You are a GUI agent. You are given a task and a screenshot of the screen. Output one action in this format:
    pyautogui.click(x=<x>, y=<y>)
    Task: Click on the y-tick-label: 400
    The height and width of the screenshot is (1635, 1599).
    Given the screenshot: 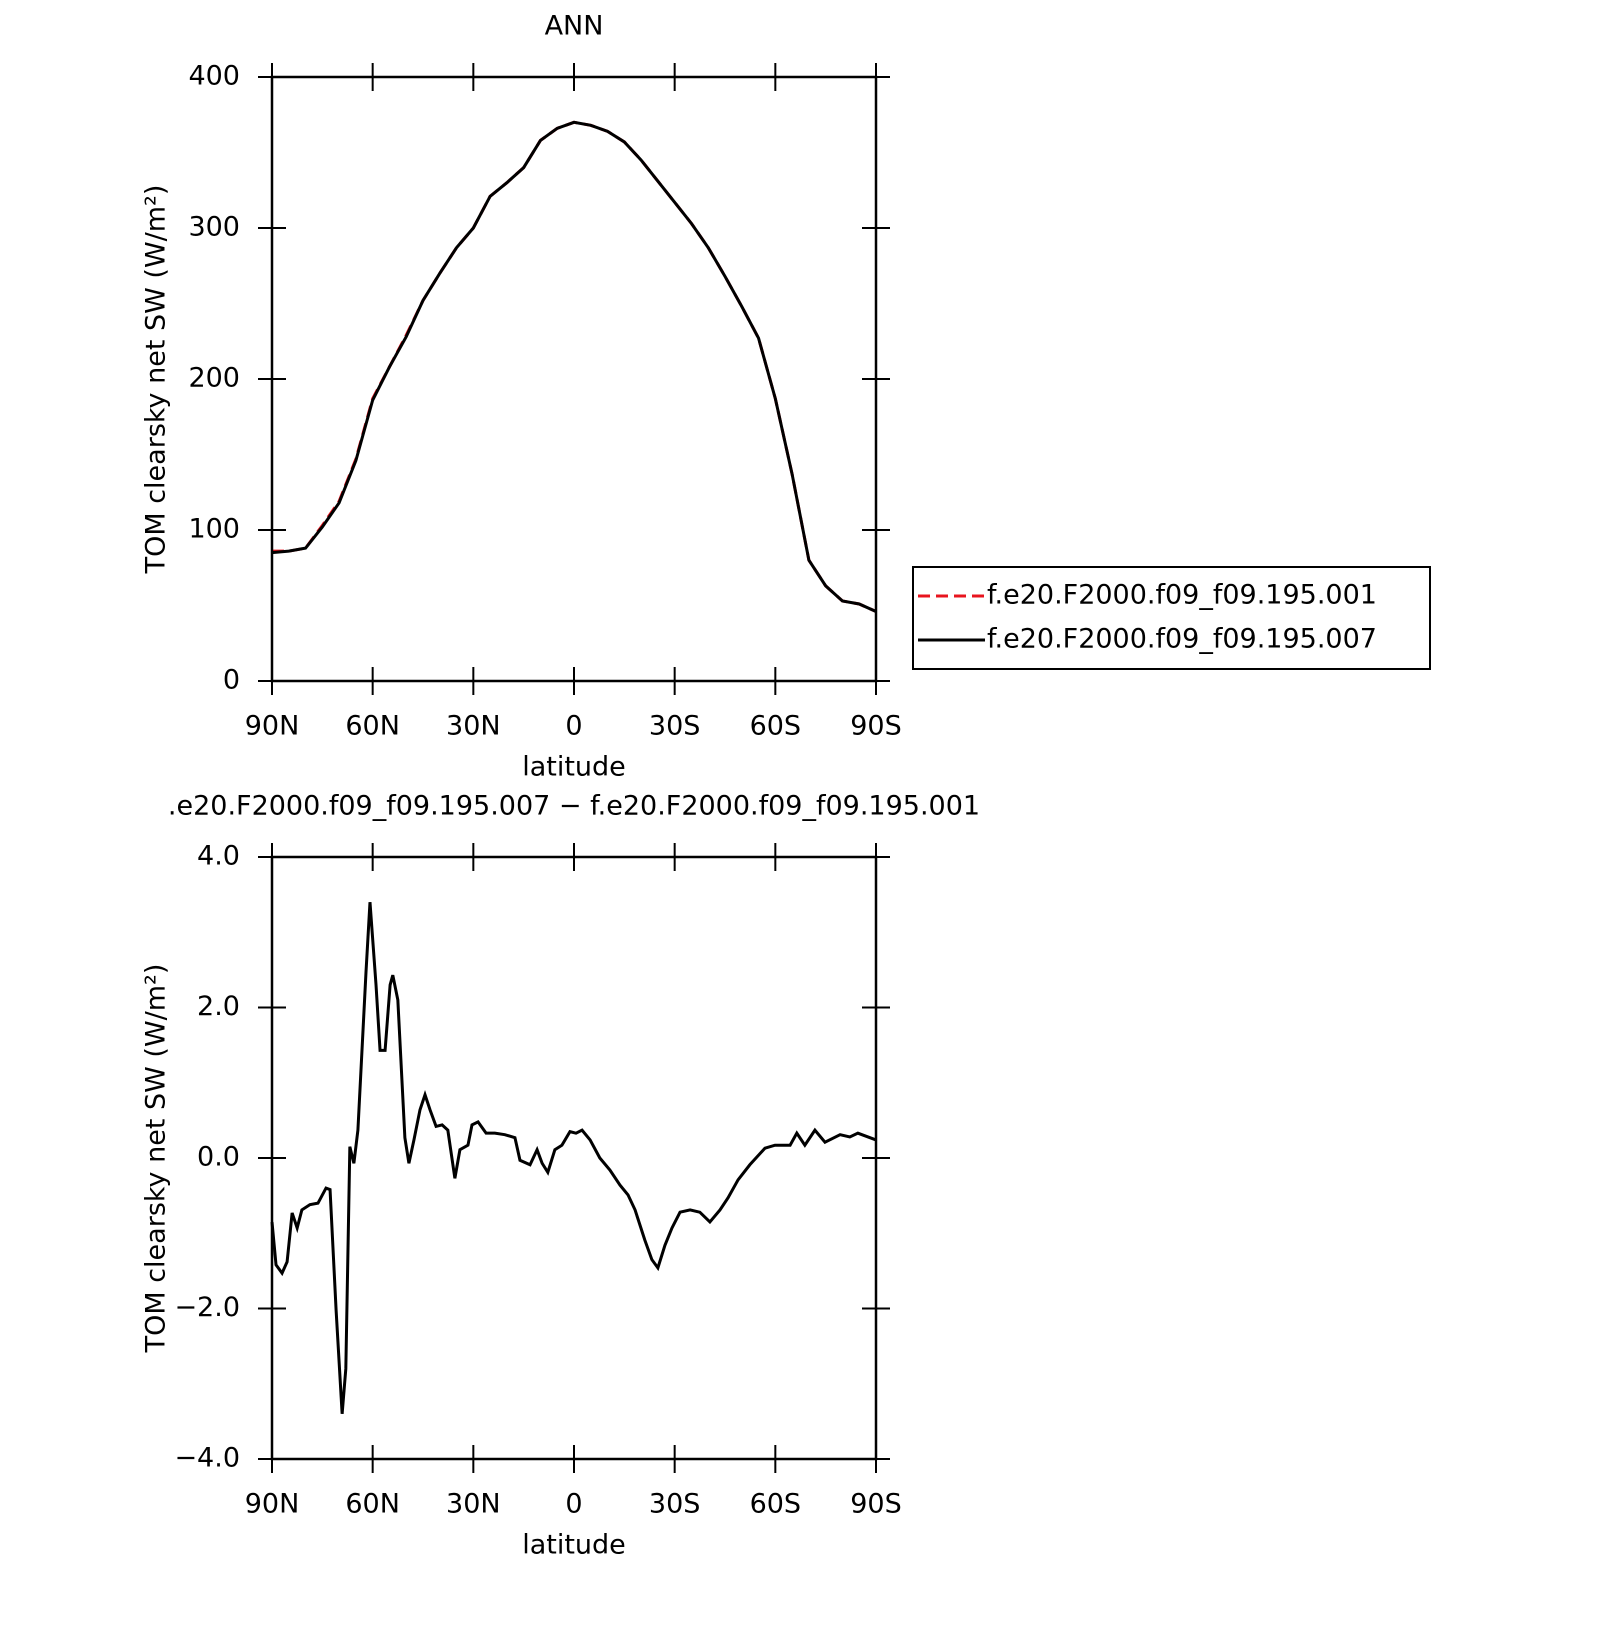 What is the action you would take?
    pyautogui.click(x=214, y=76)
    